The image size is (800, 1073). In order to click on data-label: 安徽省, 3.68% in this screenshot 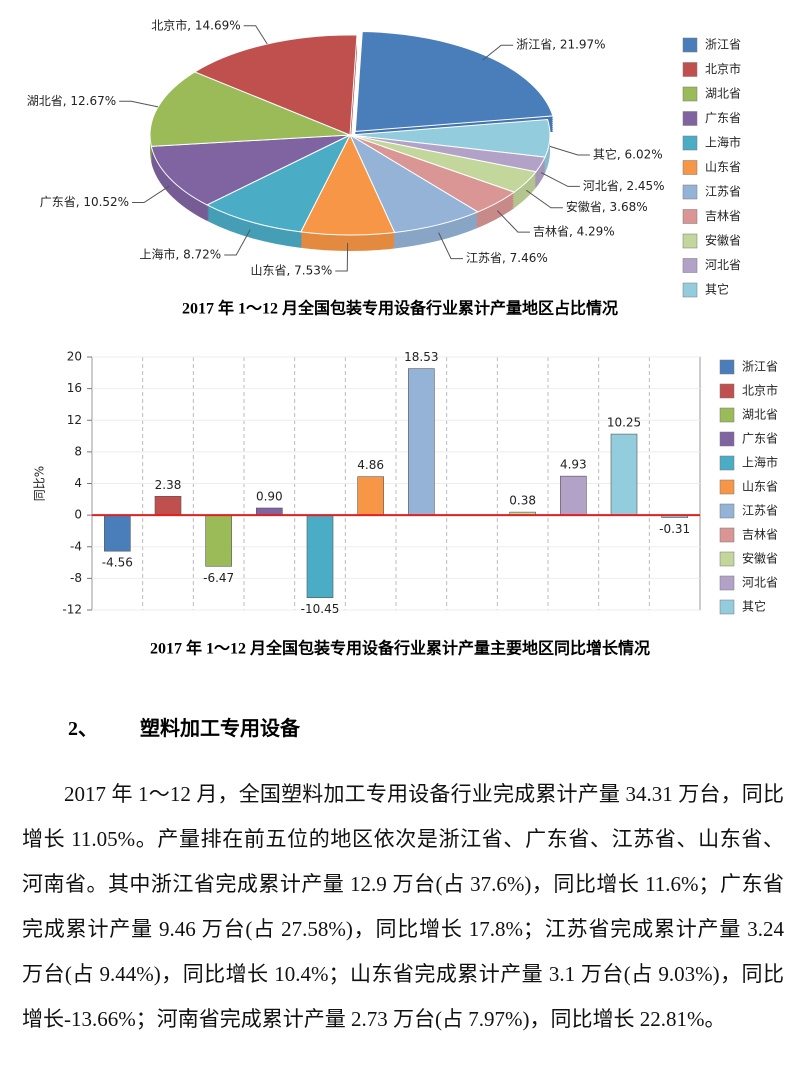, I will do `click(607, 206)`.